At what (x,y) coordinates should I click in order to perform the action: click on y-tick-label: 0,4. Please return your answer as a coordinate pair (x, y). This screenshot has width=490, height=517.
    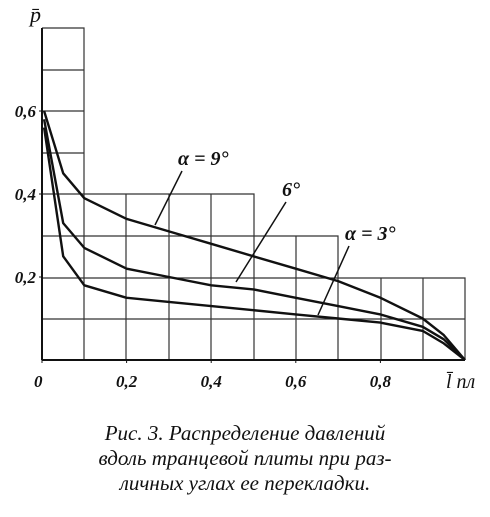
    Looking at the image, I should click on (25, 194).